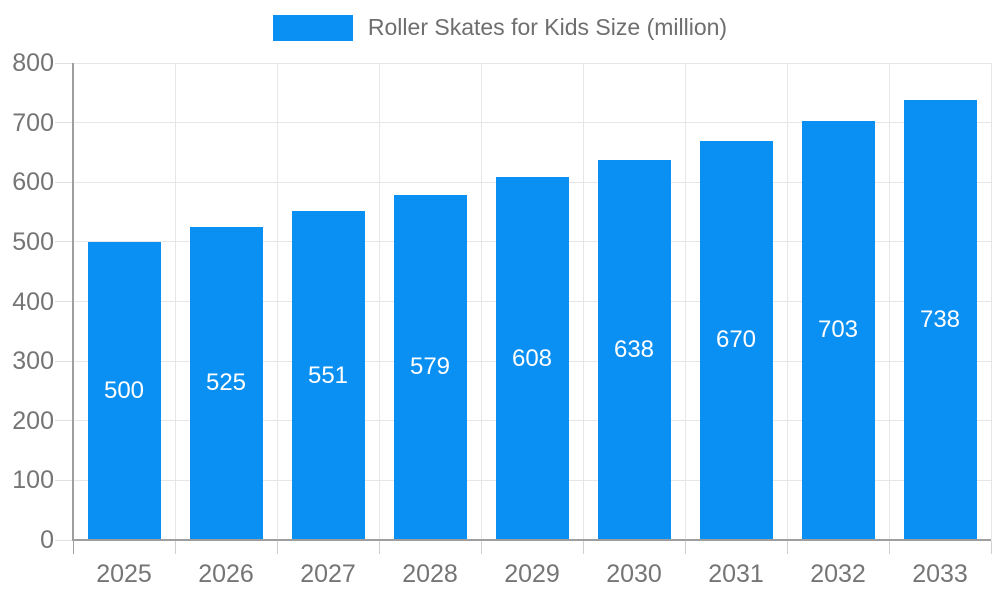  Describe the element at coordinates (33, 63) in the screenshot. I see `y-axis-tick-label: 800` at that location.